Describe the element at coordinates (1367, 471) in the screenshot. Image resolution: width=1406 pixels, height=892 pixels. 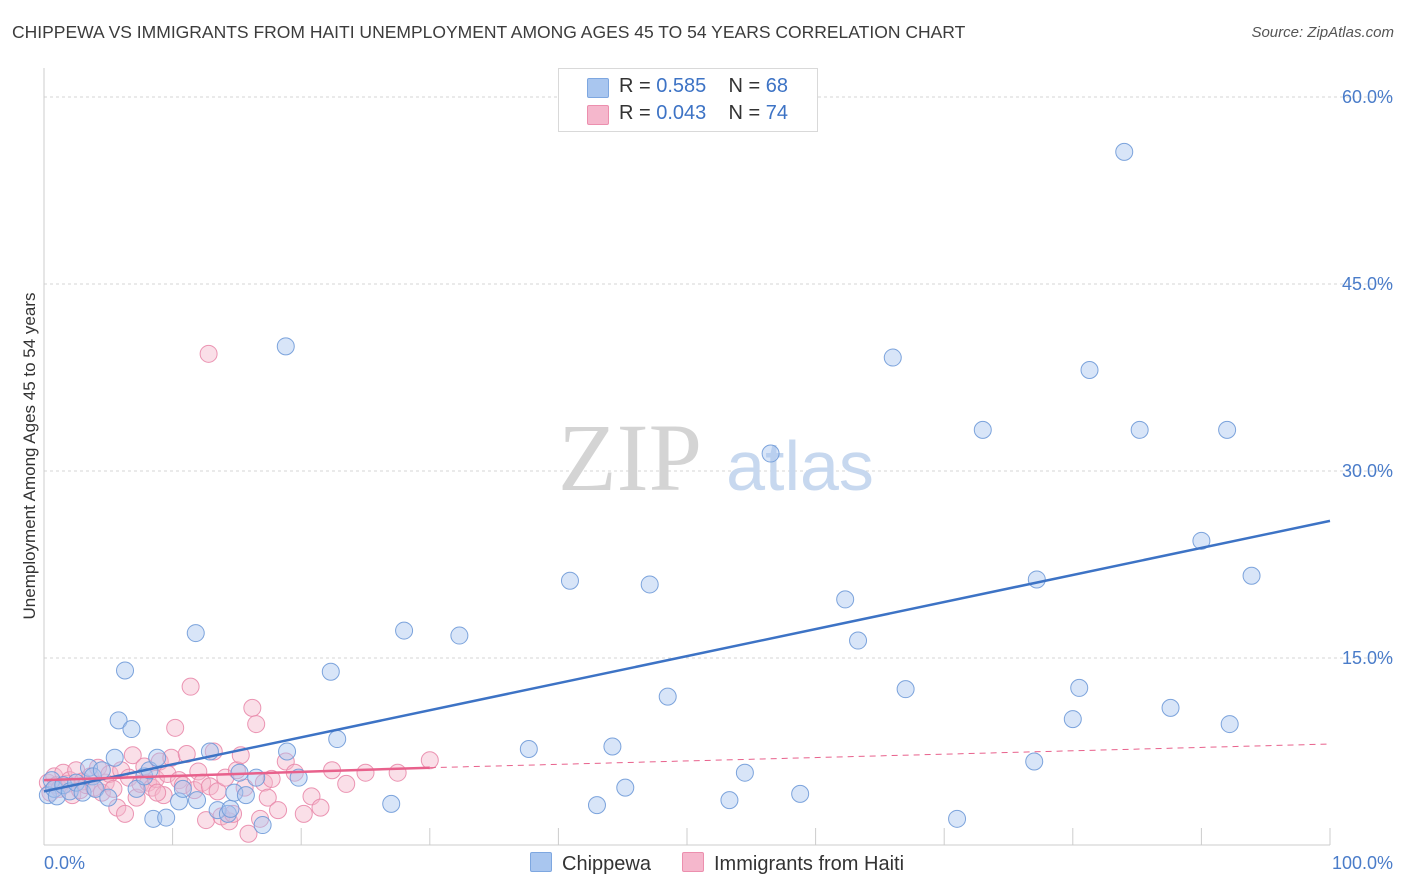
I see `y-tick-label: 30.0%` at that location.